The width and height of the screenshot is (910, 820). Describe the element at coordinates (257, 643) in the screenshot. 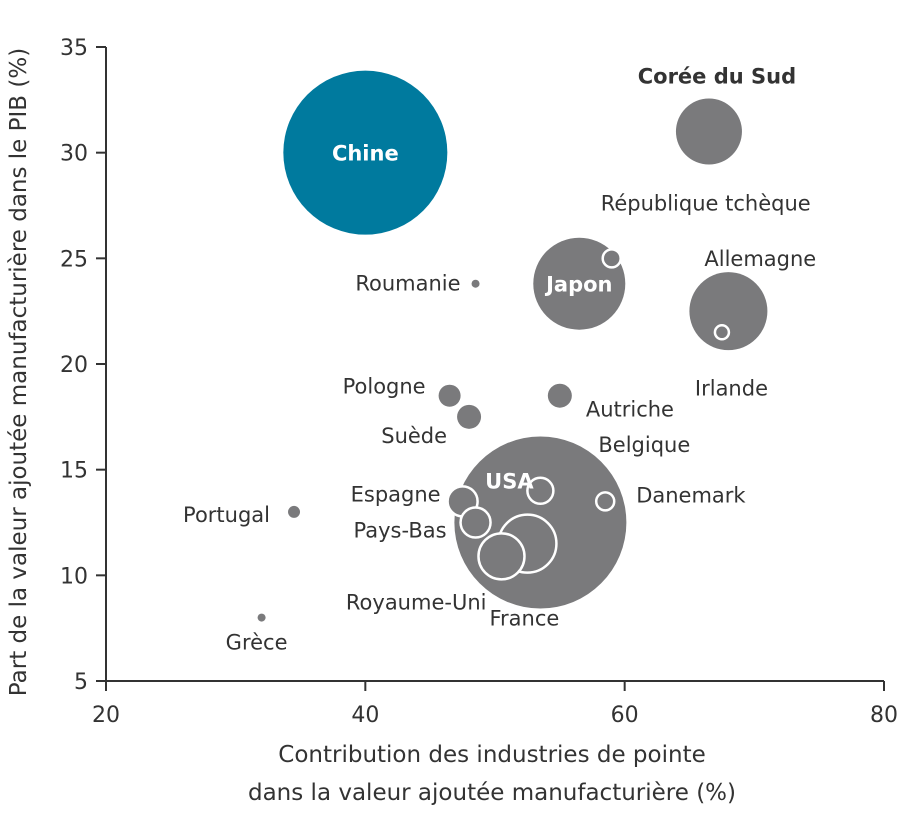

I see `point-label-grece: Grèce` at that location.